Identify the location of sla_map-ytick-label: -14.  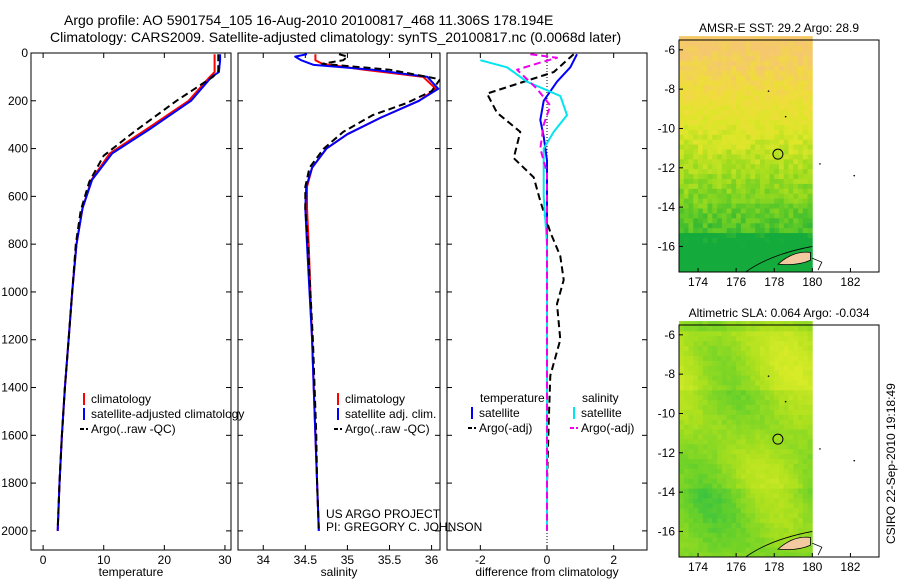
(667, 492).